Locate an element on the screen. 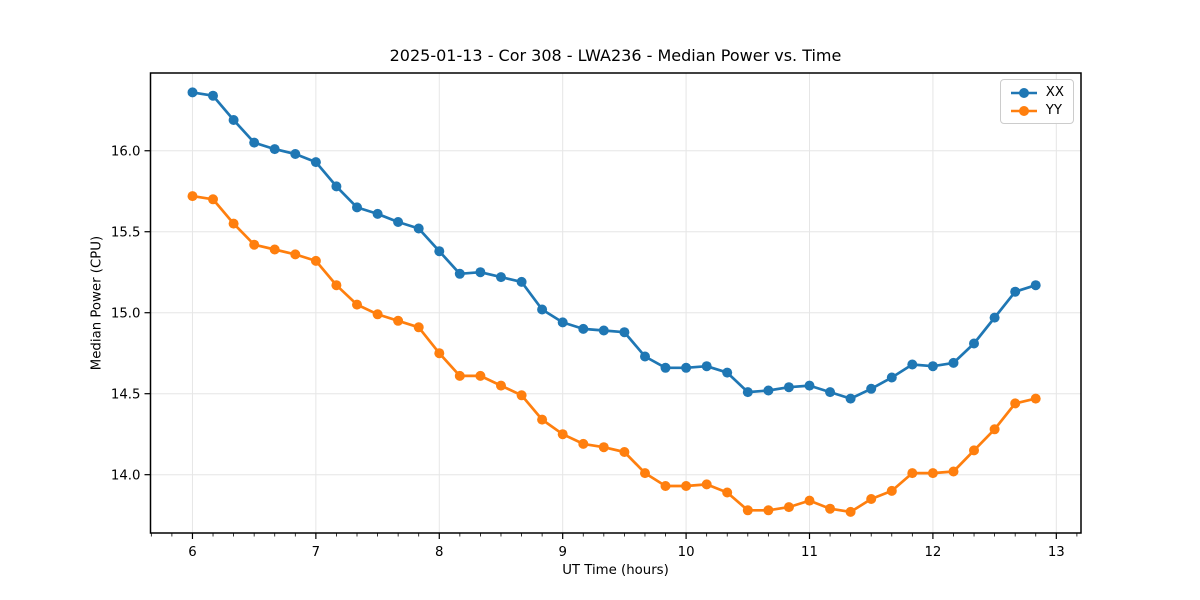 This screenshot has height=600, width=1200. legend: XX YY is located at coordinates (1036, 101).